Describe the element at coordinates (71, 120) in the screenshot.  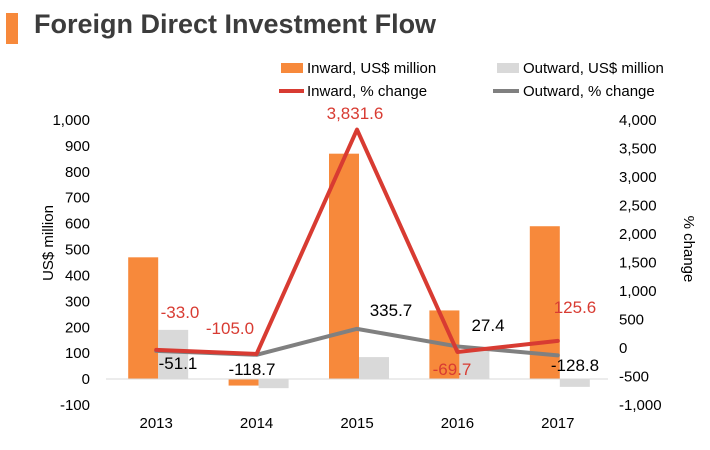
I see `y-tick-label-left: 1,000` at that location.